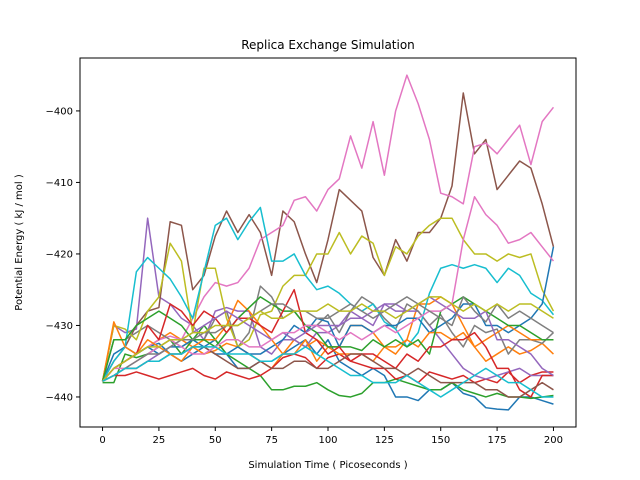  What do you see at coordinates (19, 242) in the screenshot?
I see `y-axis-label: Potential Energy ( kJ / mol )` at bounding box center [19, 242].